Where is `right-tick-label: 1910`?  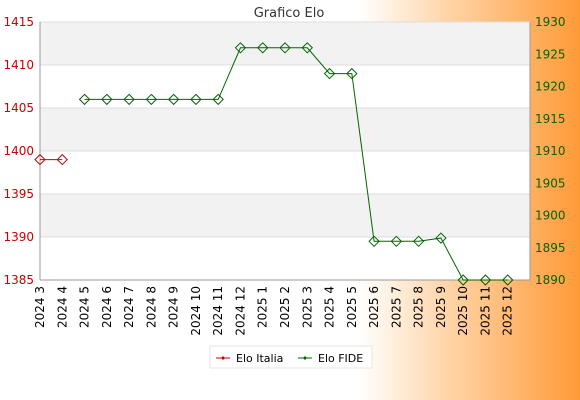
right-tick-label: 1910 is located at coordinates (550, 151).